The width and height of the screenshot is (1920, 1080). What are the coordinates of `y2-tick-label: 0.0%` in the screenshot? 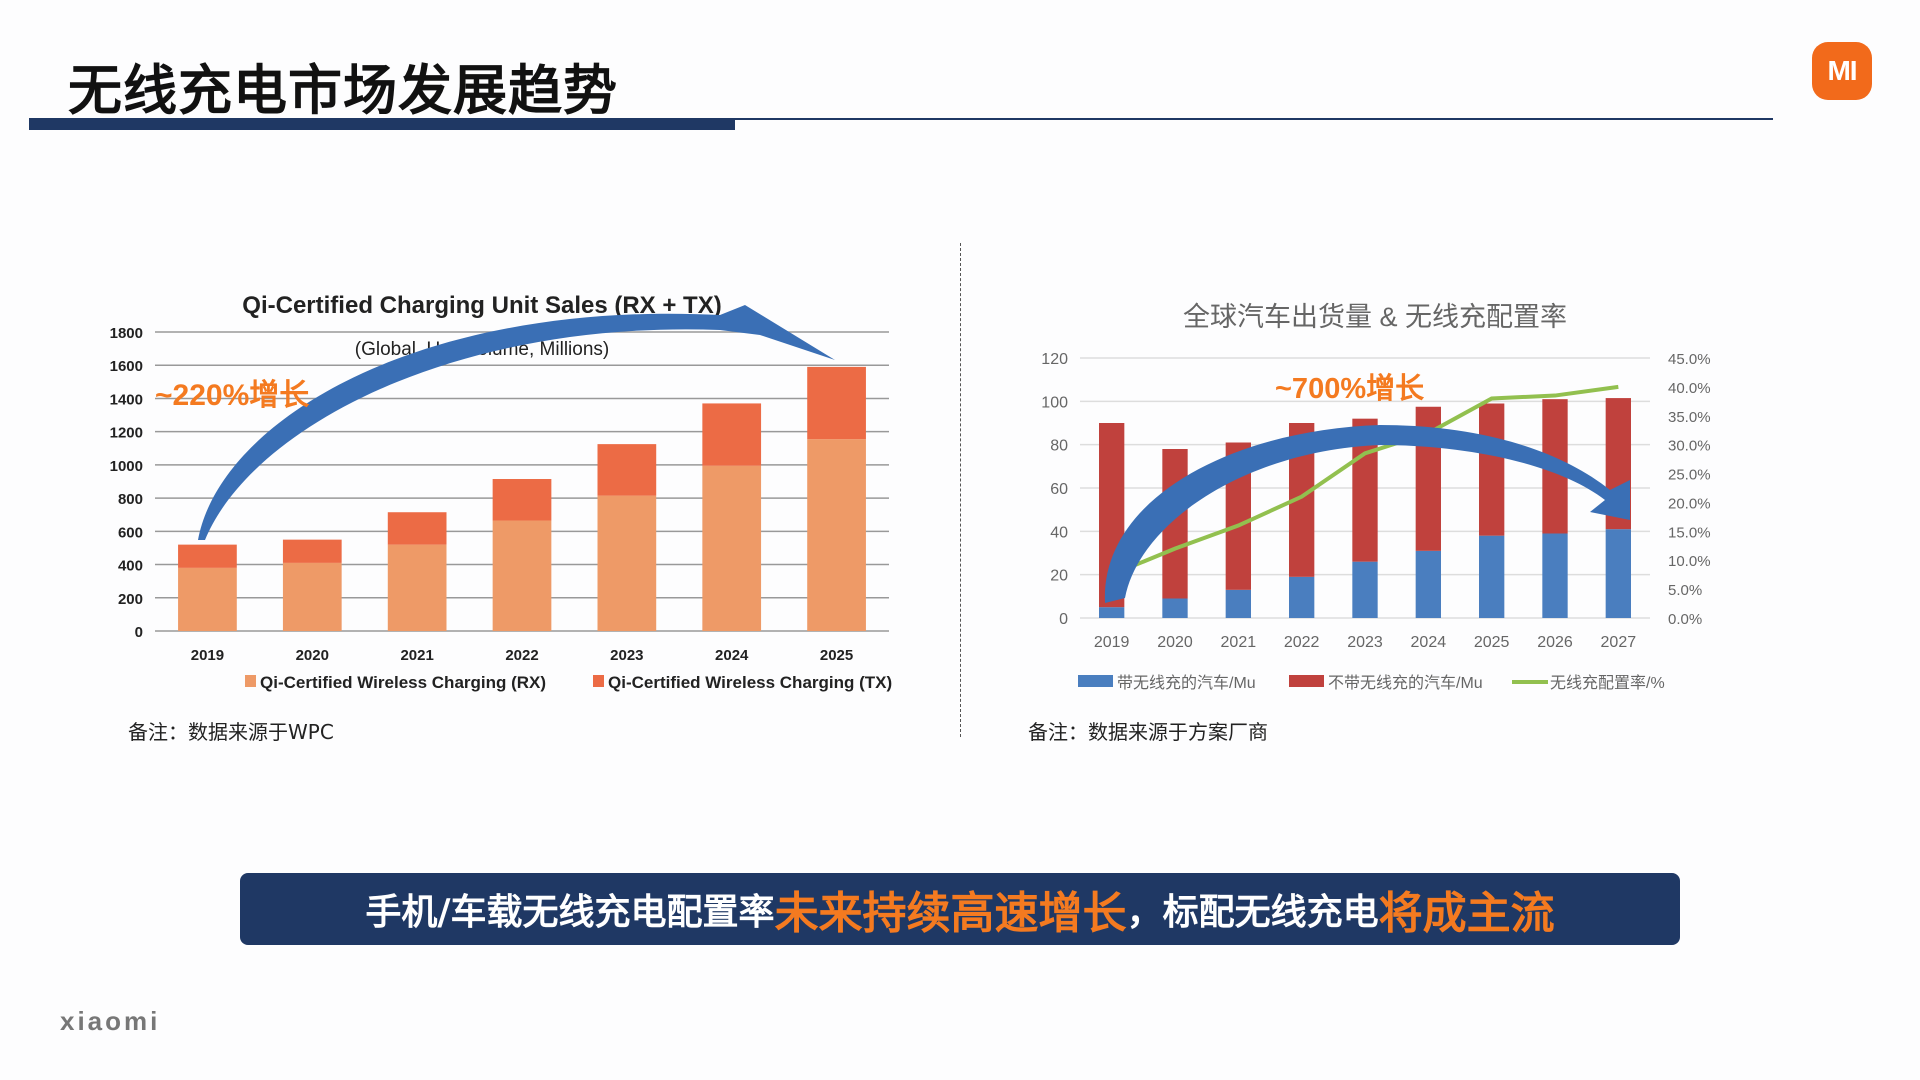 It's located at (1685, 619).